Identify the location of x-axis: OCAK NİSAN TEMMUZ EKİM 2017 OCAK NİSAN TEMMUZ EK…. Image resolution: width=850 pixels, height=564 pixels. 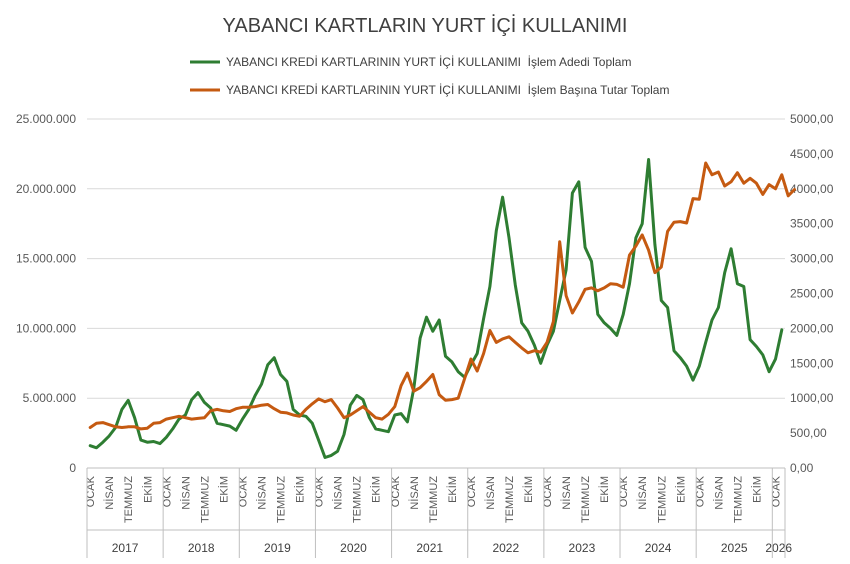
(438, 512).